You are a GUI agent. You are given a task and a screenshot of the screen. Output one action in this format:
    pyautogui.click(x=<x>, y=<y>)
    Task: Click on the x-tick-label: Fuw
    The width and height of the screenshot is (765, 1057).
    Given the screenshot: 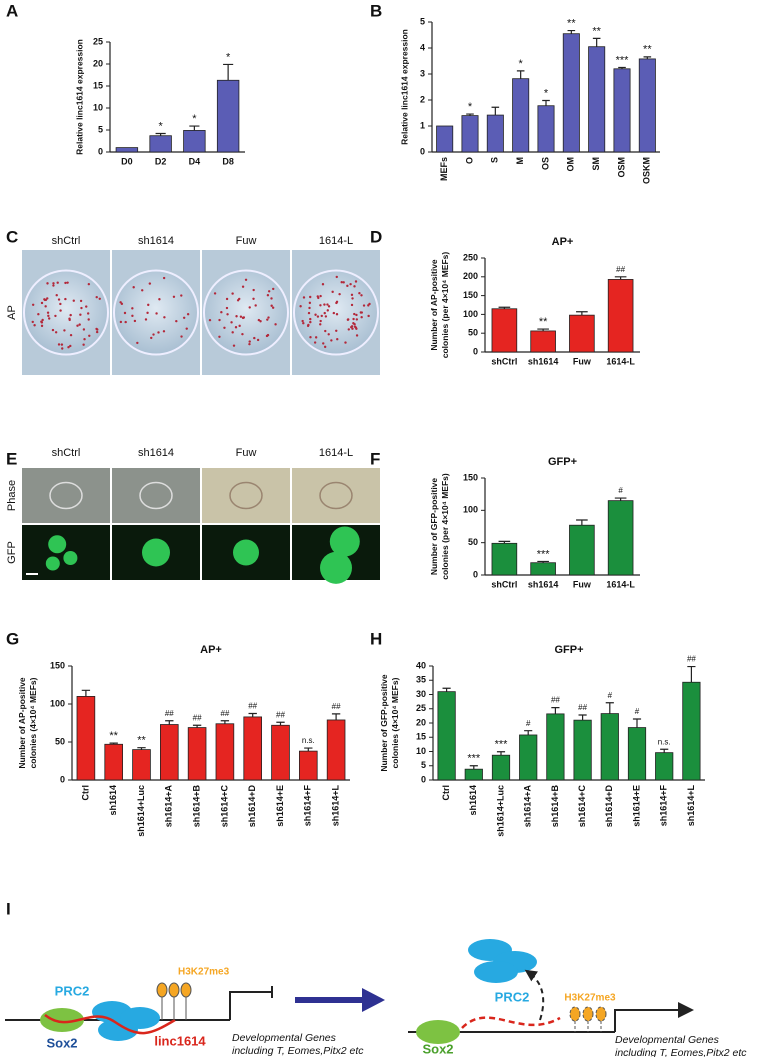 What is the action you would take?
    pyautogui.click(x=582, y=361)
    